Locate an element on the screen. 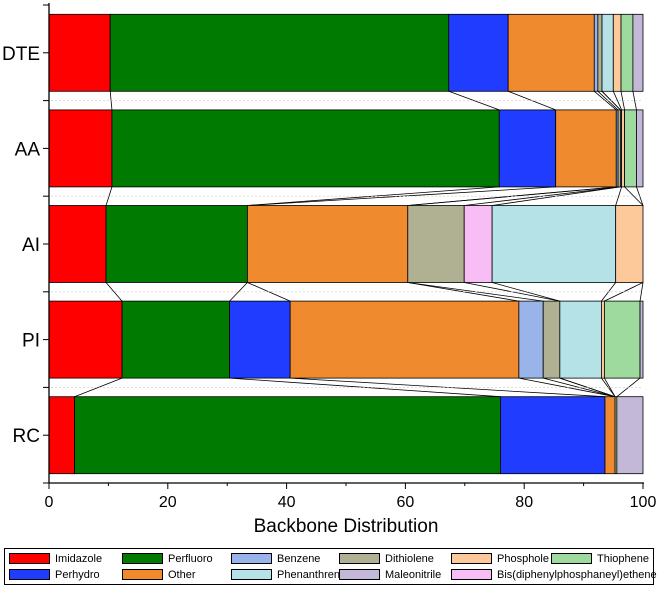 Image resolution: width=664 pixels, height=589 pixels. x-tick-label: 60 is located at coordinates (406, 502).